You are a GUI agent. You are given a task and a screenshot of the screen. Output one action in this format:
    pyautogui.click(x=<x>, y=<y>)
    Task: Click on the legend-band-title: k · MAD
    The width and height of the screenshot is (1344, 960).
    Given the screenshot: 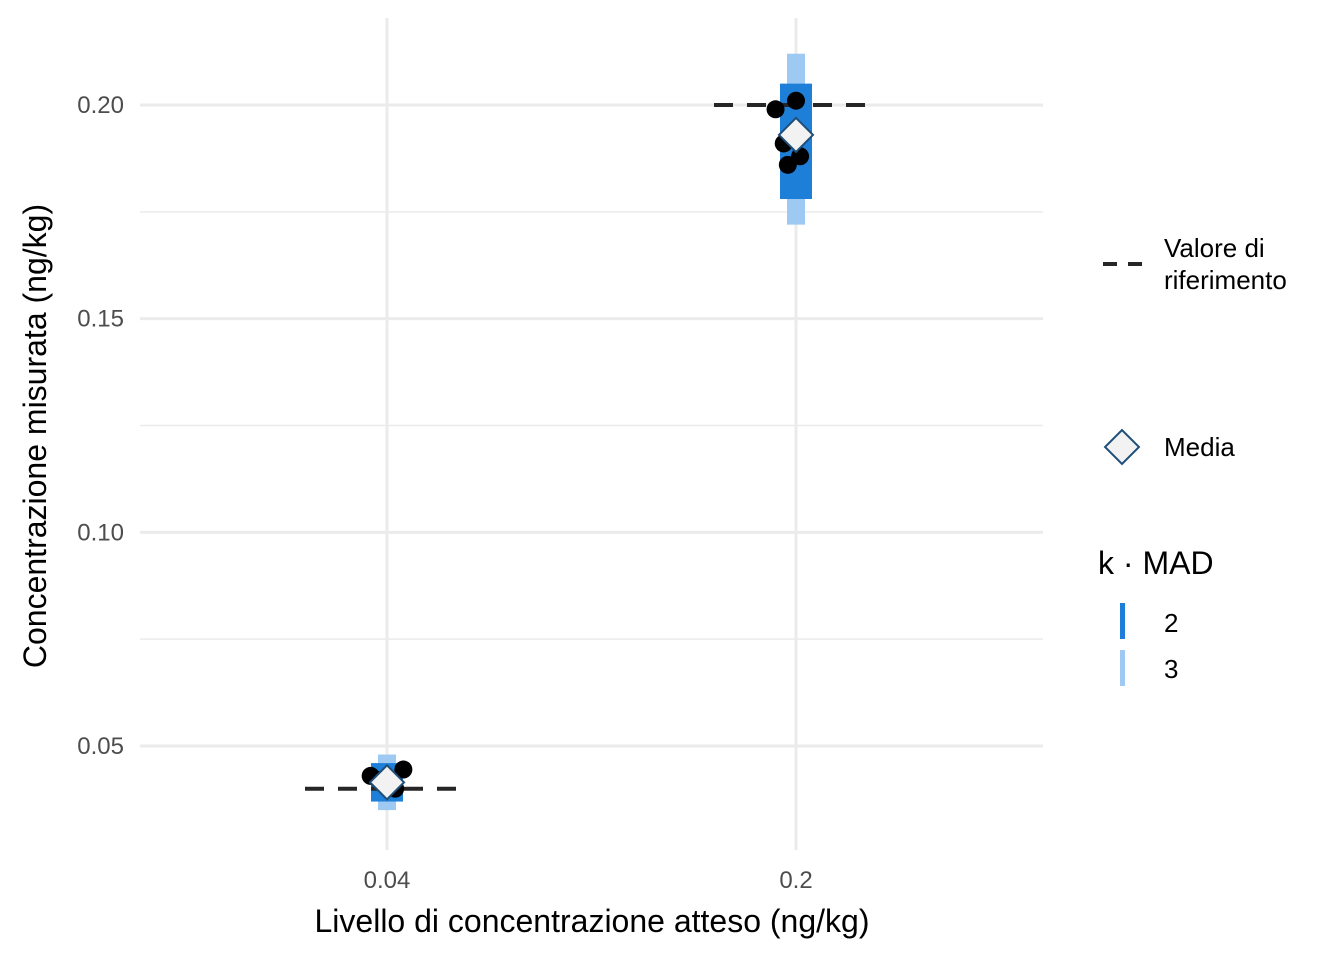 What is the action you would take?
    pyautogui.click(x=1156, y=563)
    